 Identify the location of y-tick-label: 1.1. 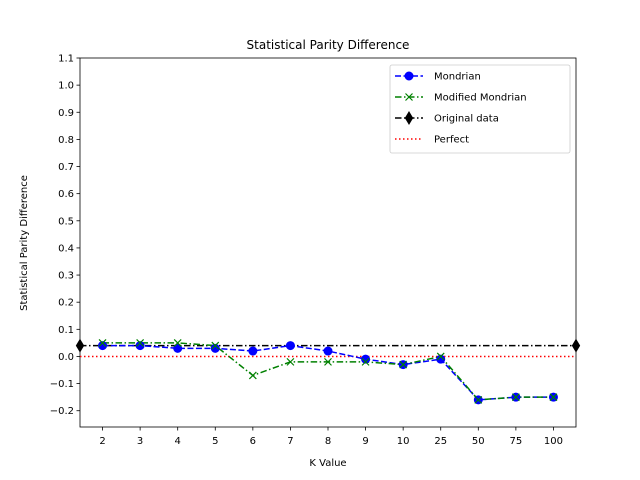
(66, 59).